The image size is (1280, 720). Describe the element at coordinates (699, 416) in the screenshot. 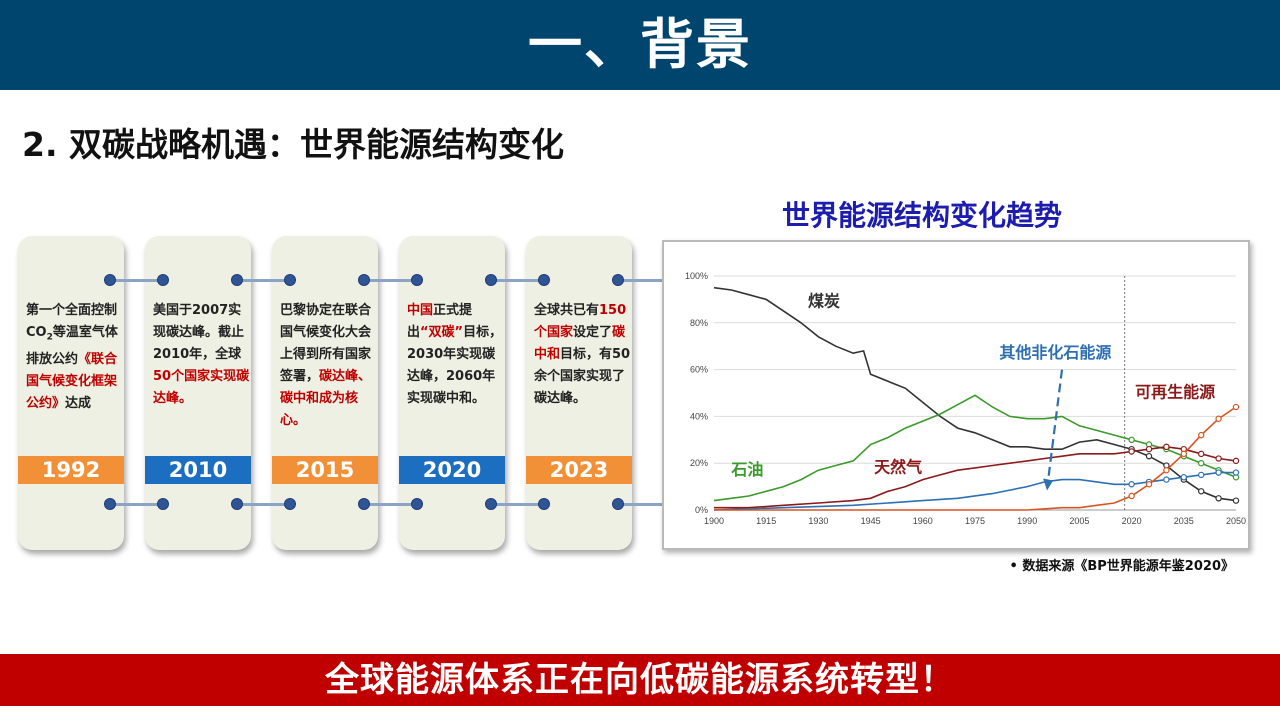

I see `y-tick-label: 40%` at that location.